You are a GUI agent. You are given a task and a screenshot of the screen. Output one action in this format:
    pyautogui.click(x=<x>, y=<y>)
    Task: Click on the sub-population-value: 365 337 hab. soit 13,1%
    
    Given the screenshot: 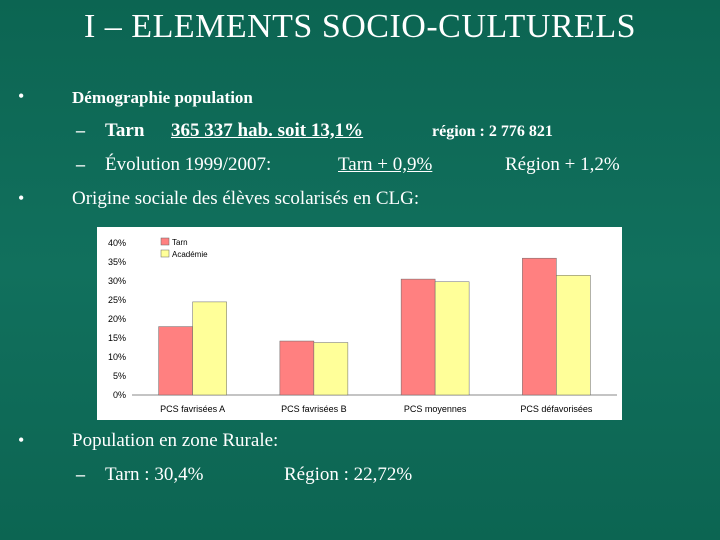 What is the action you would take?
    pyautogui.click(x=267, y=130)
    